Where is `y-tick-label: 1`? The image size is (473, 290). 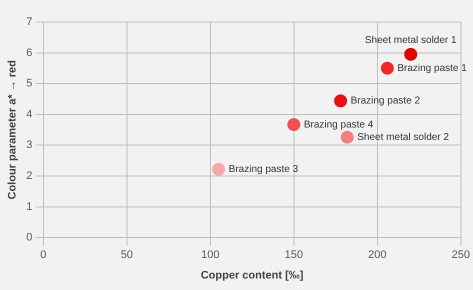 y-tick-label: 1 is located at coordinates (29, 206).